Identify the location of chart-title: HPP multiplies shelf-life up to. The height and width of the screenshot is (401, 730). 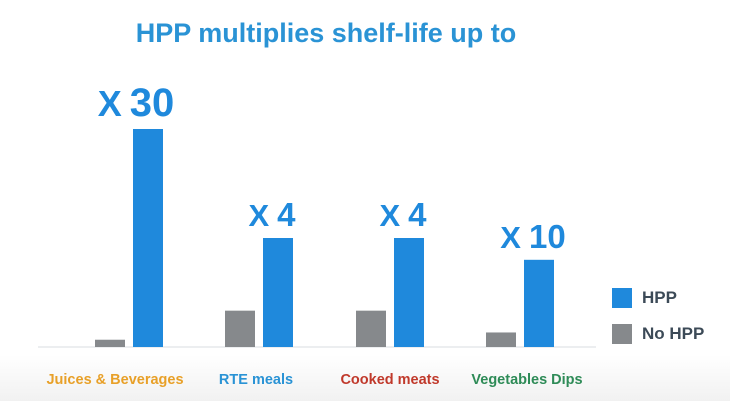
(326, 33).